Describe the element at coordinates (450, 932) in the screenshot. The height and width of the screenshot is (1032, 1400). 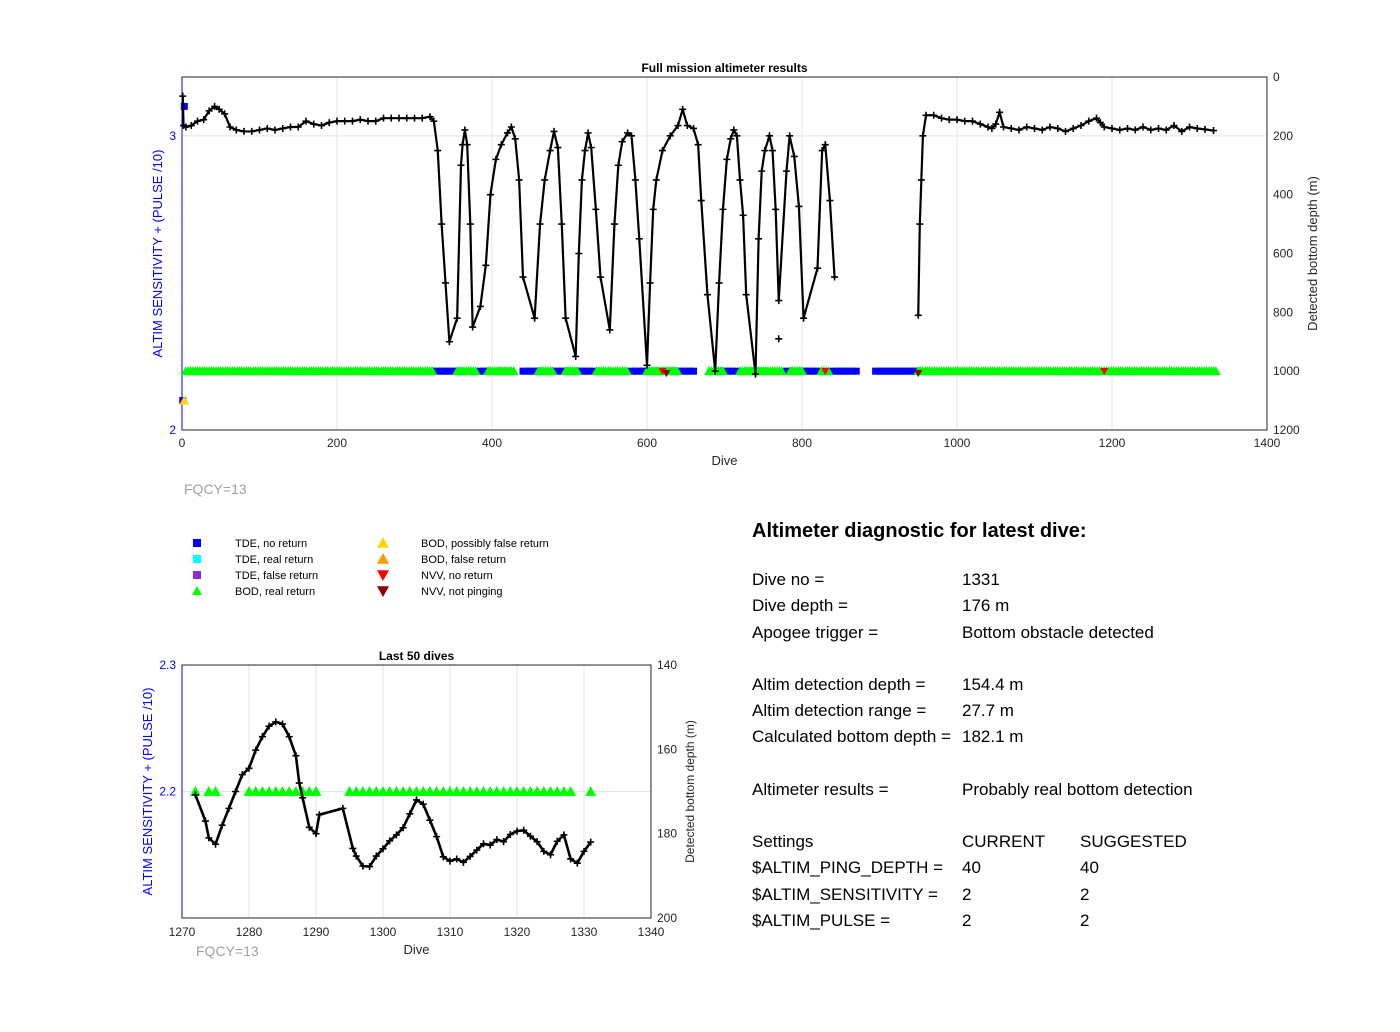
I see `chart2-x-tick-label: 1310` at that location.